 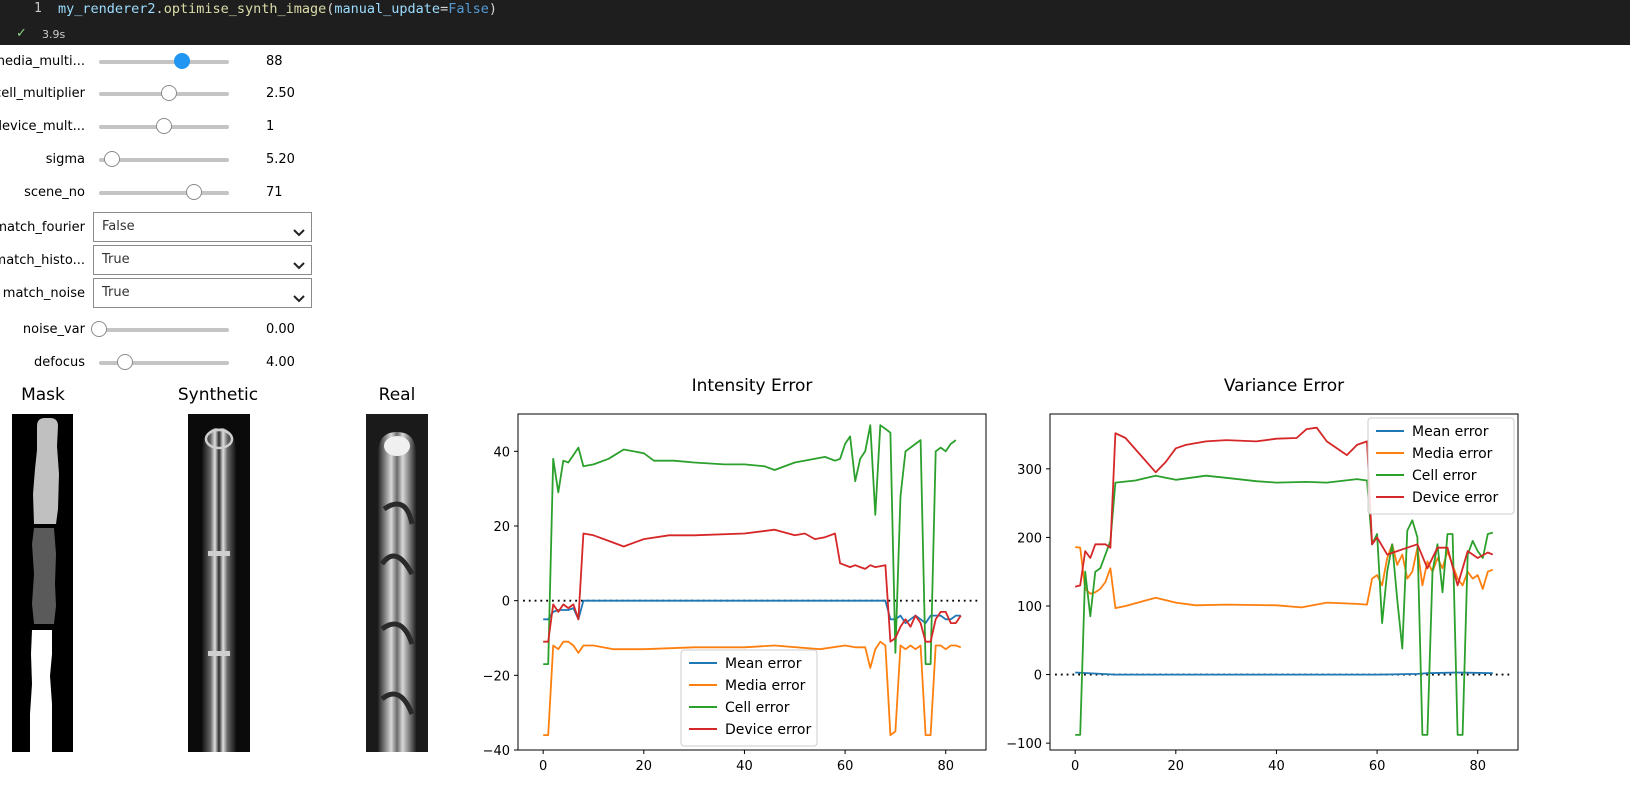 I want to click on widget-row: sigma 5.20, so click(x=160, y=160).